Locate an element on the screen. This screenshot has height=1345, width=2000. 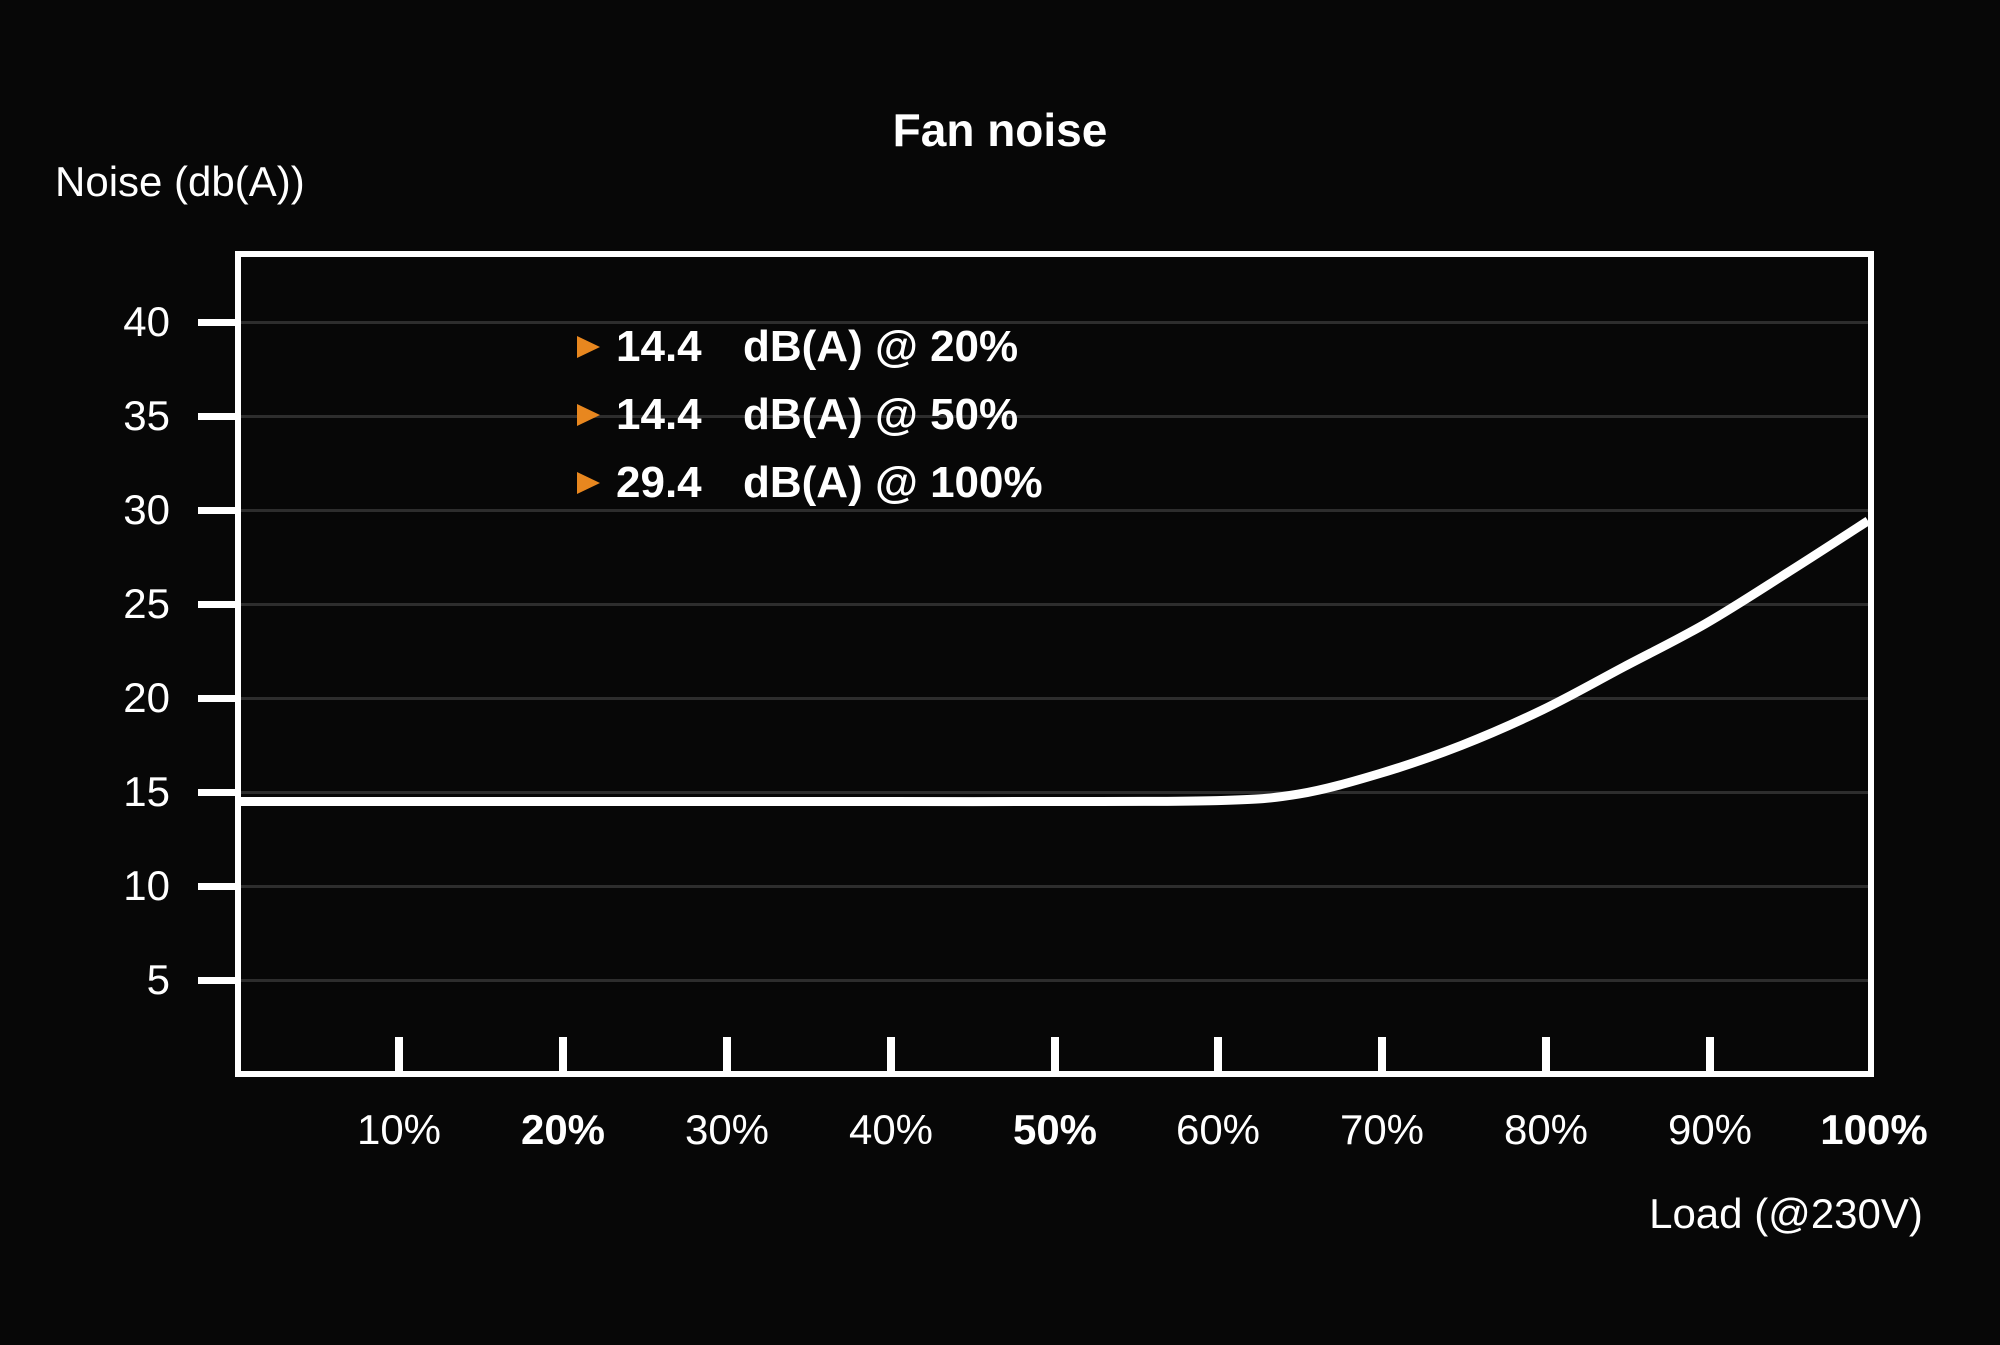
legend-value: 29.4 is located at coordinates (659, 482).